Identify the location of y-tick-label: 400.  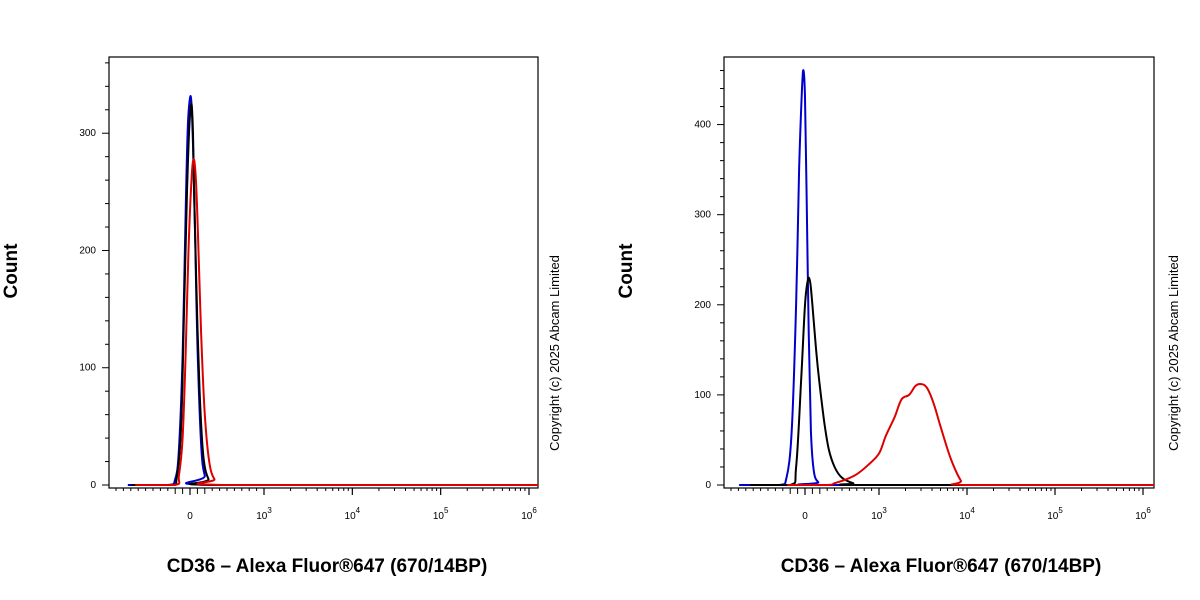
(702, 125).